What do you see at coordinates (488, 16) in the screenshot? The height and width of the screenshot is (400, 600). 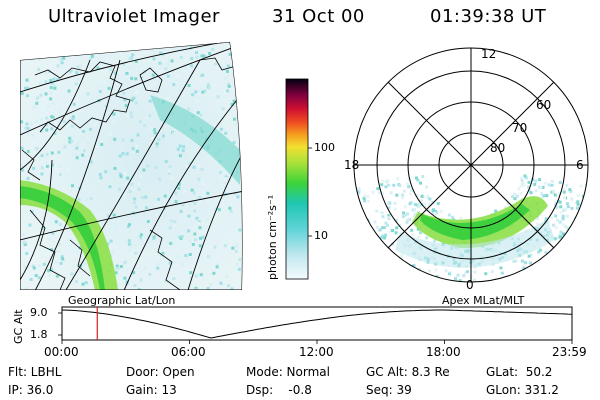 I see `time-label: 01:39:38 UT` at bounding box center [488, 16].